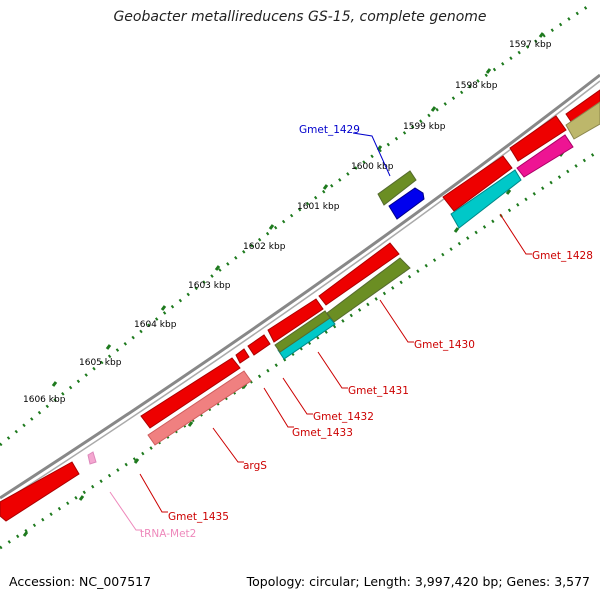 The height and width of the screenshot is (600, 600). Describe the element at coordinates (372, 167) in the screenshot. I see `tick-label: 1600 kbp` at that location.